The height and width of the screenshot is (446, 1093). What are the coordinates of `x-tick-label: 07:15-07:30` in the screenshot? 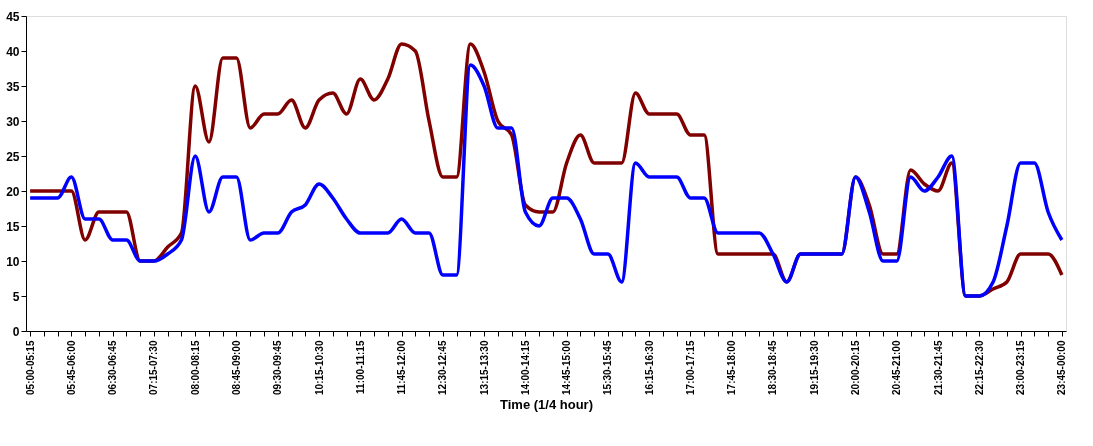 It's located at (154, 367).